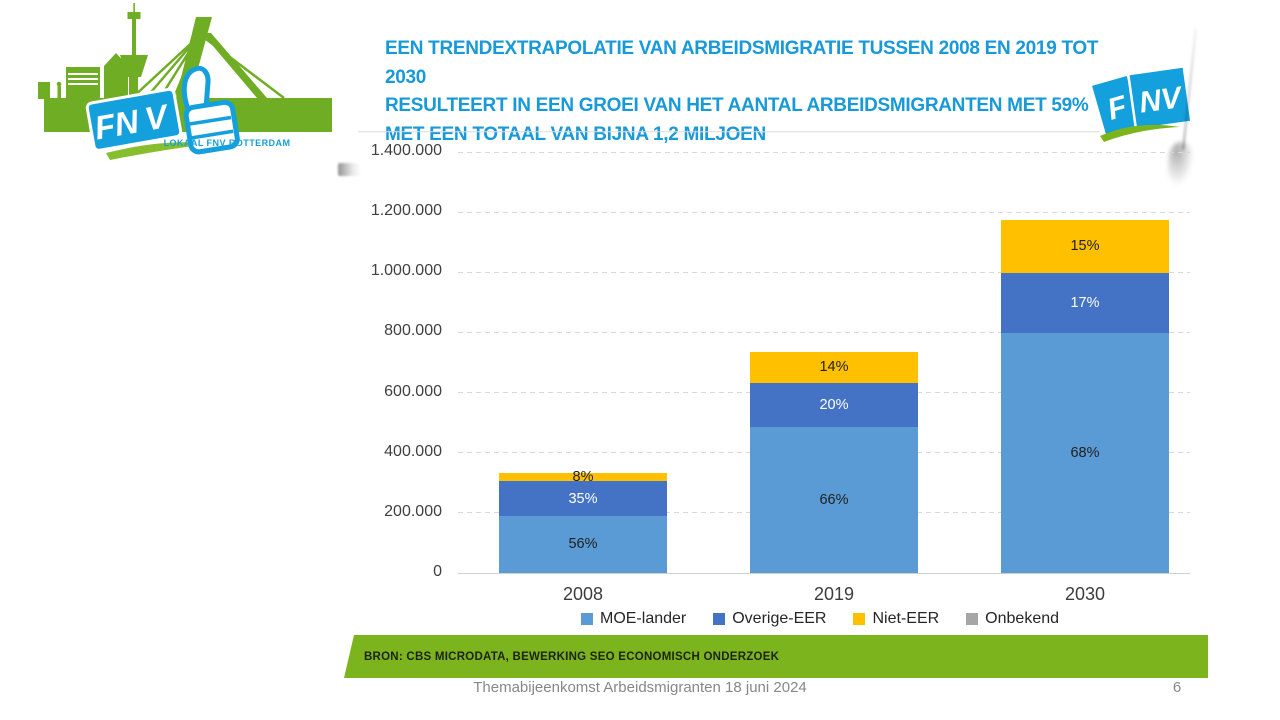 This screenshot has width=1280, height=720. What do you see at coordinates (1181, 164) in the screenshot?
I see `sheet-corner-shadow` at bounding box center [1181, 164].